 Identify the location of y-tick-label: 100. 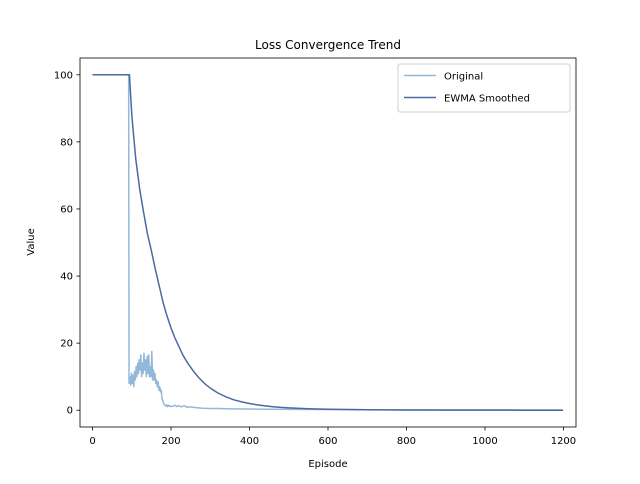
(63, 75).